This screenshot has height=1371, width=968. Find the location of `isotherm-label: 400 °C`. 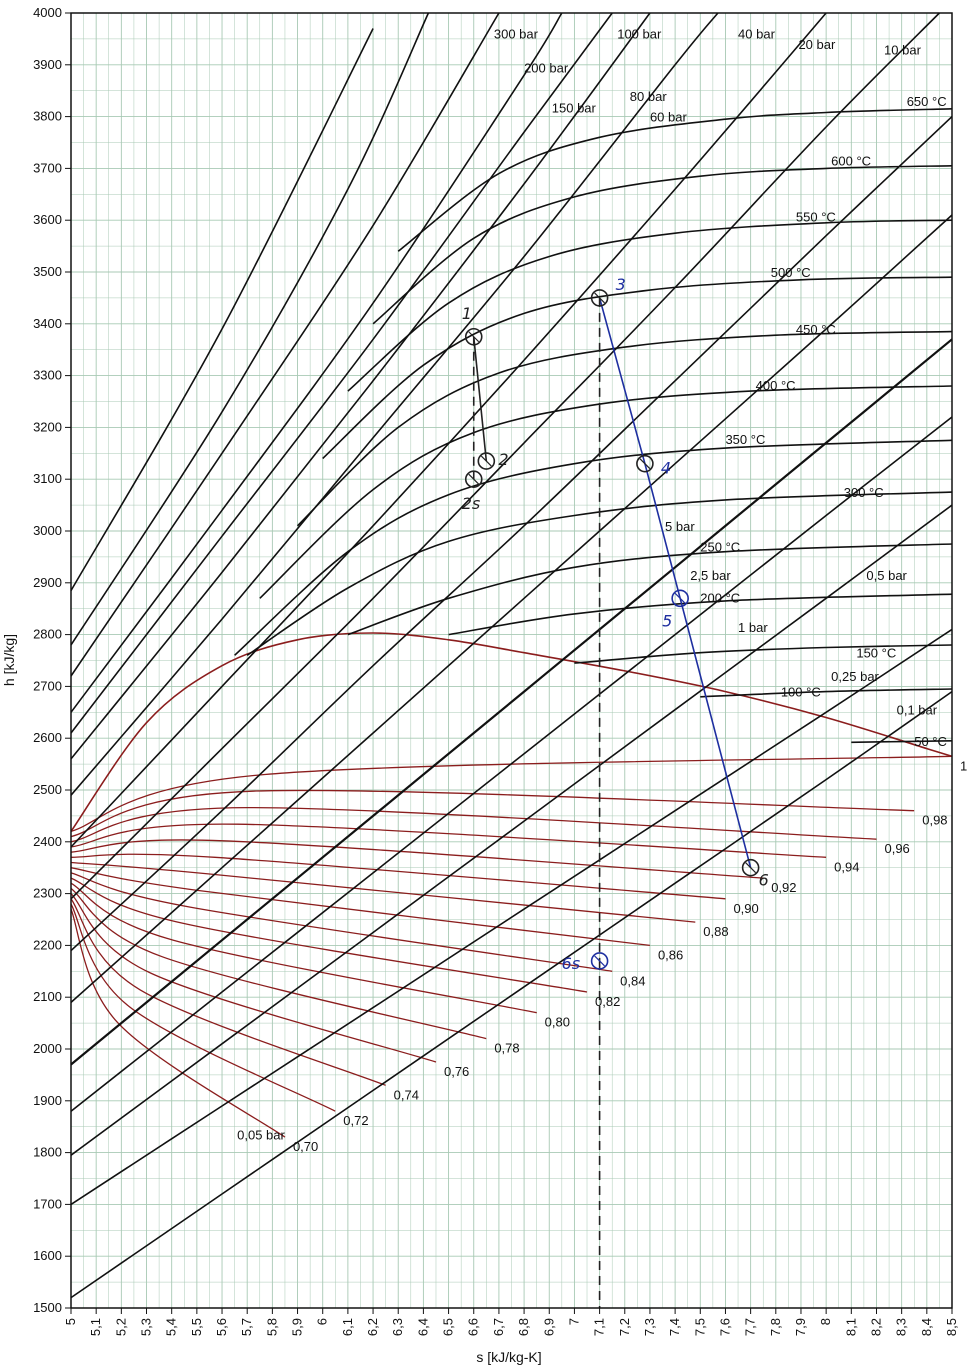

isotherm-label: 400 °C is located at coordinates (776, 385).